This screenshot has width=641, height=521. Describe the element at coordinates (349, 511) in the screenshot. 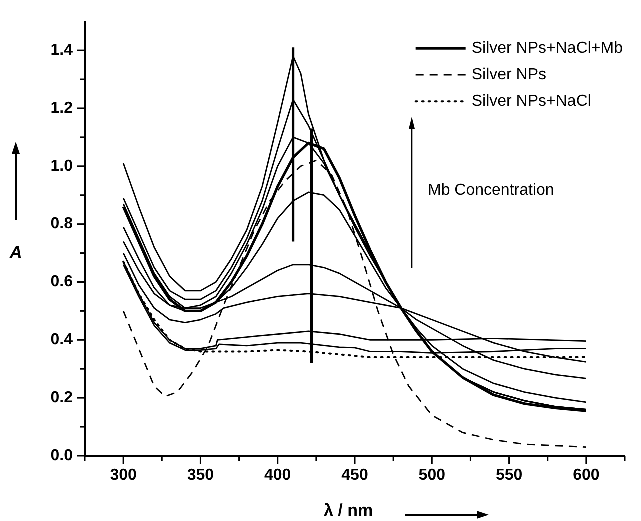

I see `x-axis-title: λ / nm` at that location.